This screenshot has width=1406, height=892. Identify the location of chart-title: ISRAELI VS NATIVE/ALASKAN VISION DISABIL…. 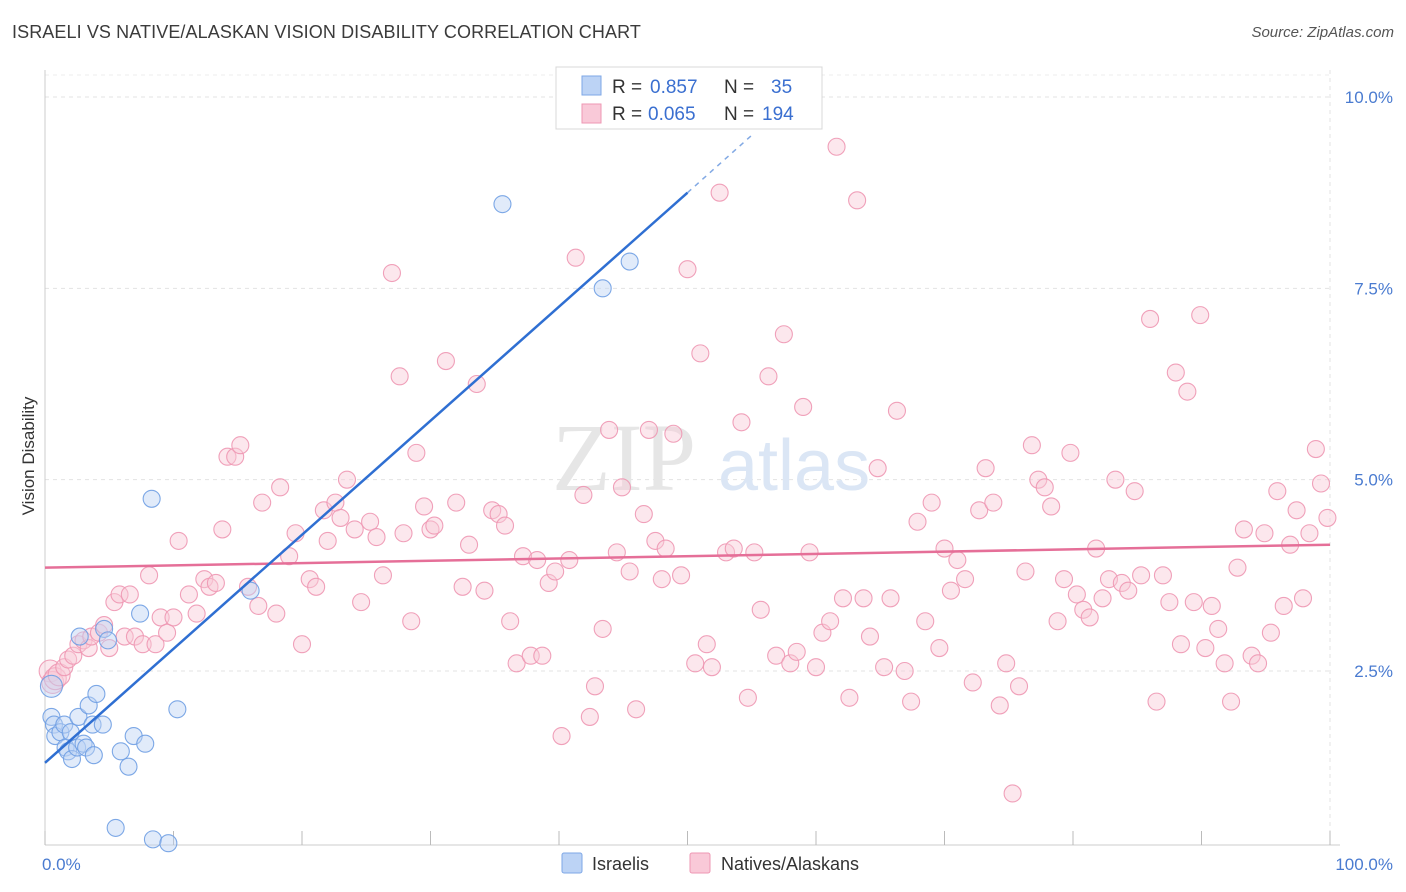
(326, 32).